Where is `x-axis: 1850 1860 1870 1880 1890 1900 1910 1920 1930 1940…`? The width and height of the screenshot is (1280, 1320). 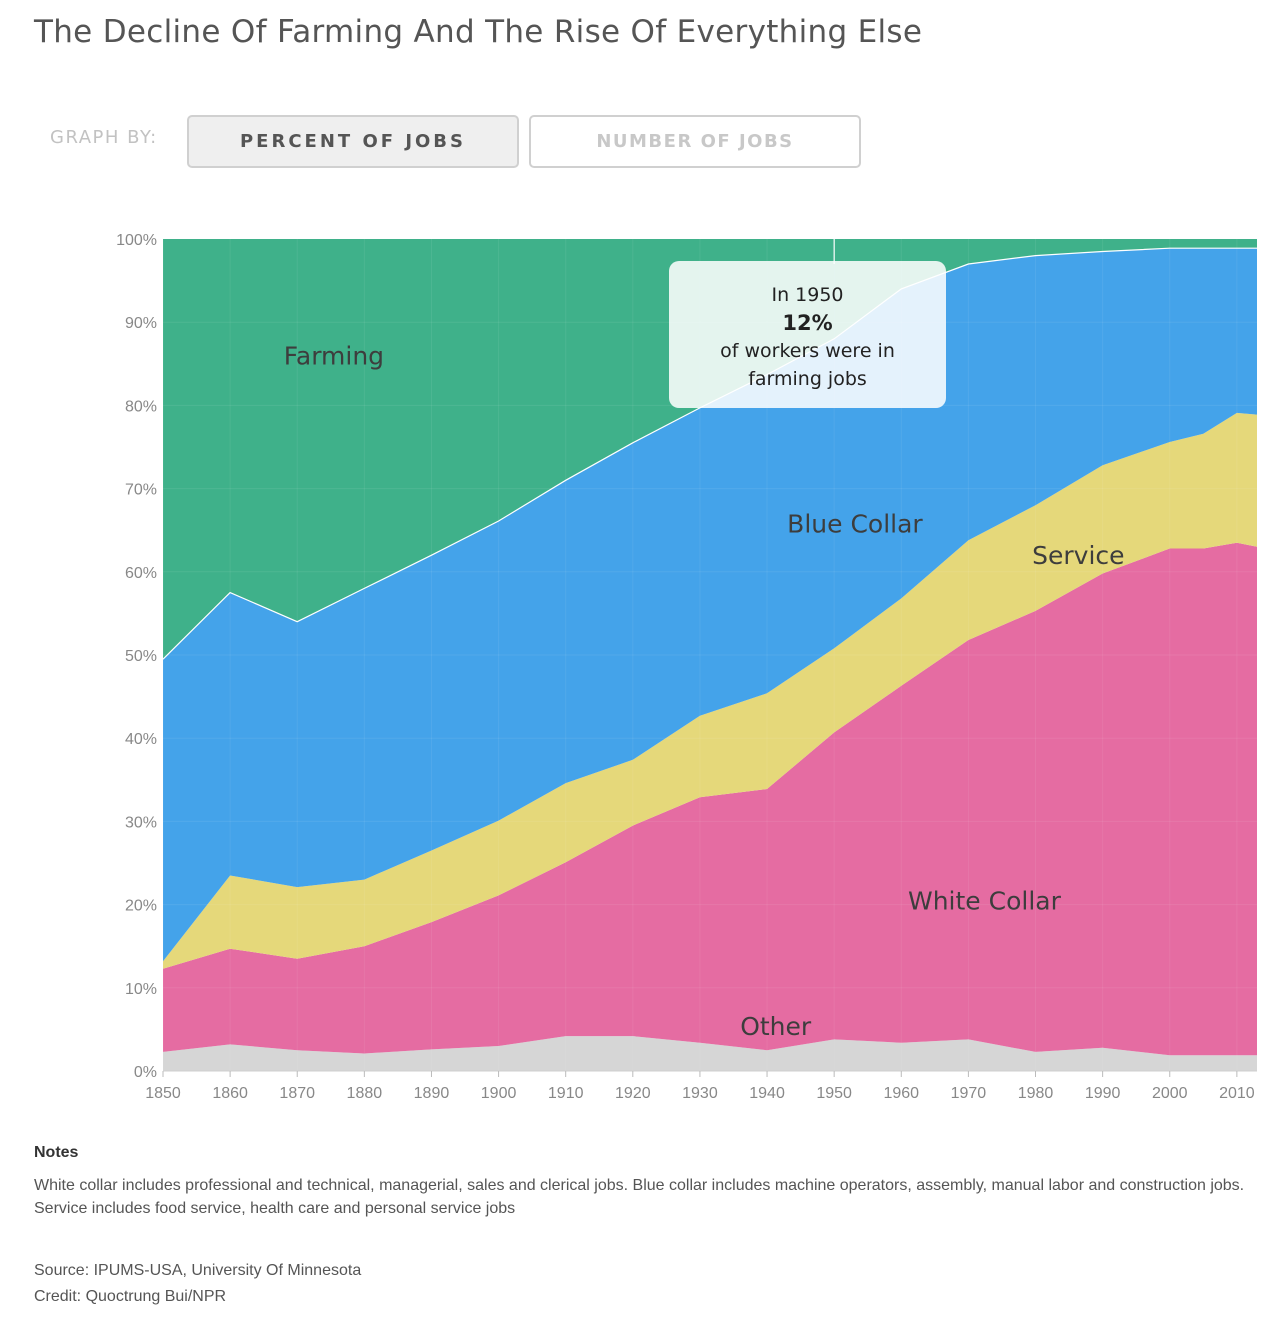
x-axis: 1850 1860 1870 1880 1890 1900 1910 1920 1930 1940… is located at coordinates (701, 1086).